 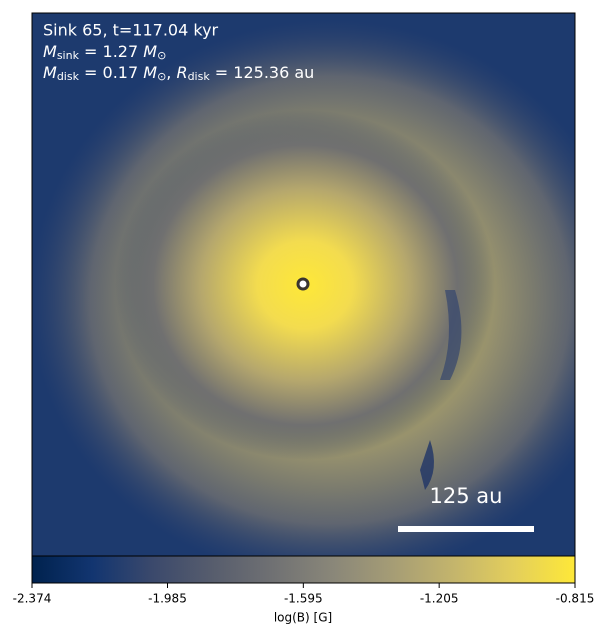 I want to click on tick-label: -1.985, so click(x=167, y=599).